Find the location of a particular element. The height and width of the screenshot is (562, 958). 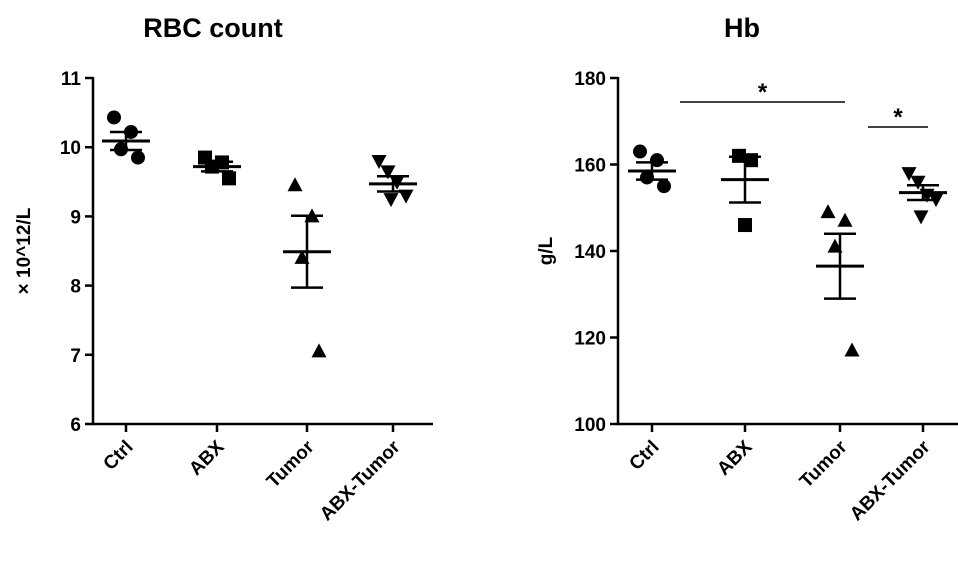

y-tick-label: 180 is located at coordinates (590, 79).